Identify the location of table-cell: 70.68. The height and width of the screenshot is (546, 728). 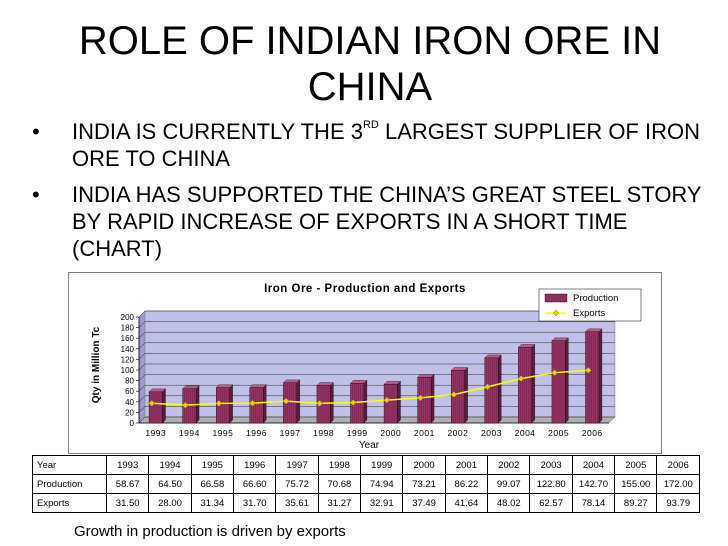
(339, 484).